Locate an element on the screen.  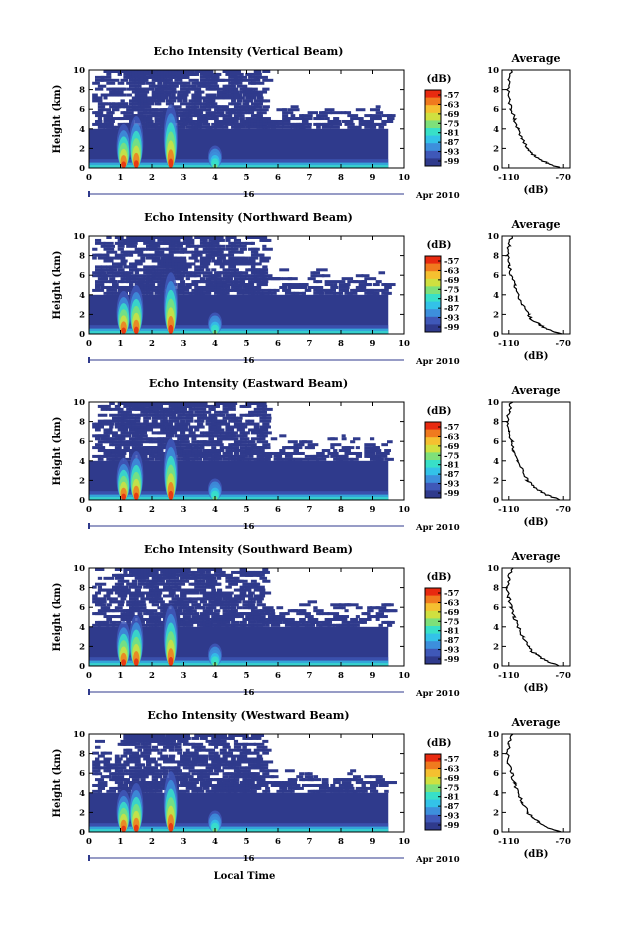
colorbar: -57-63-69-75-81-87-93-99 is located at coordinates (441, 128).